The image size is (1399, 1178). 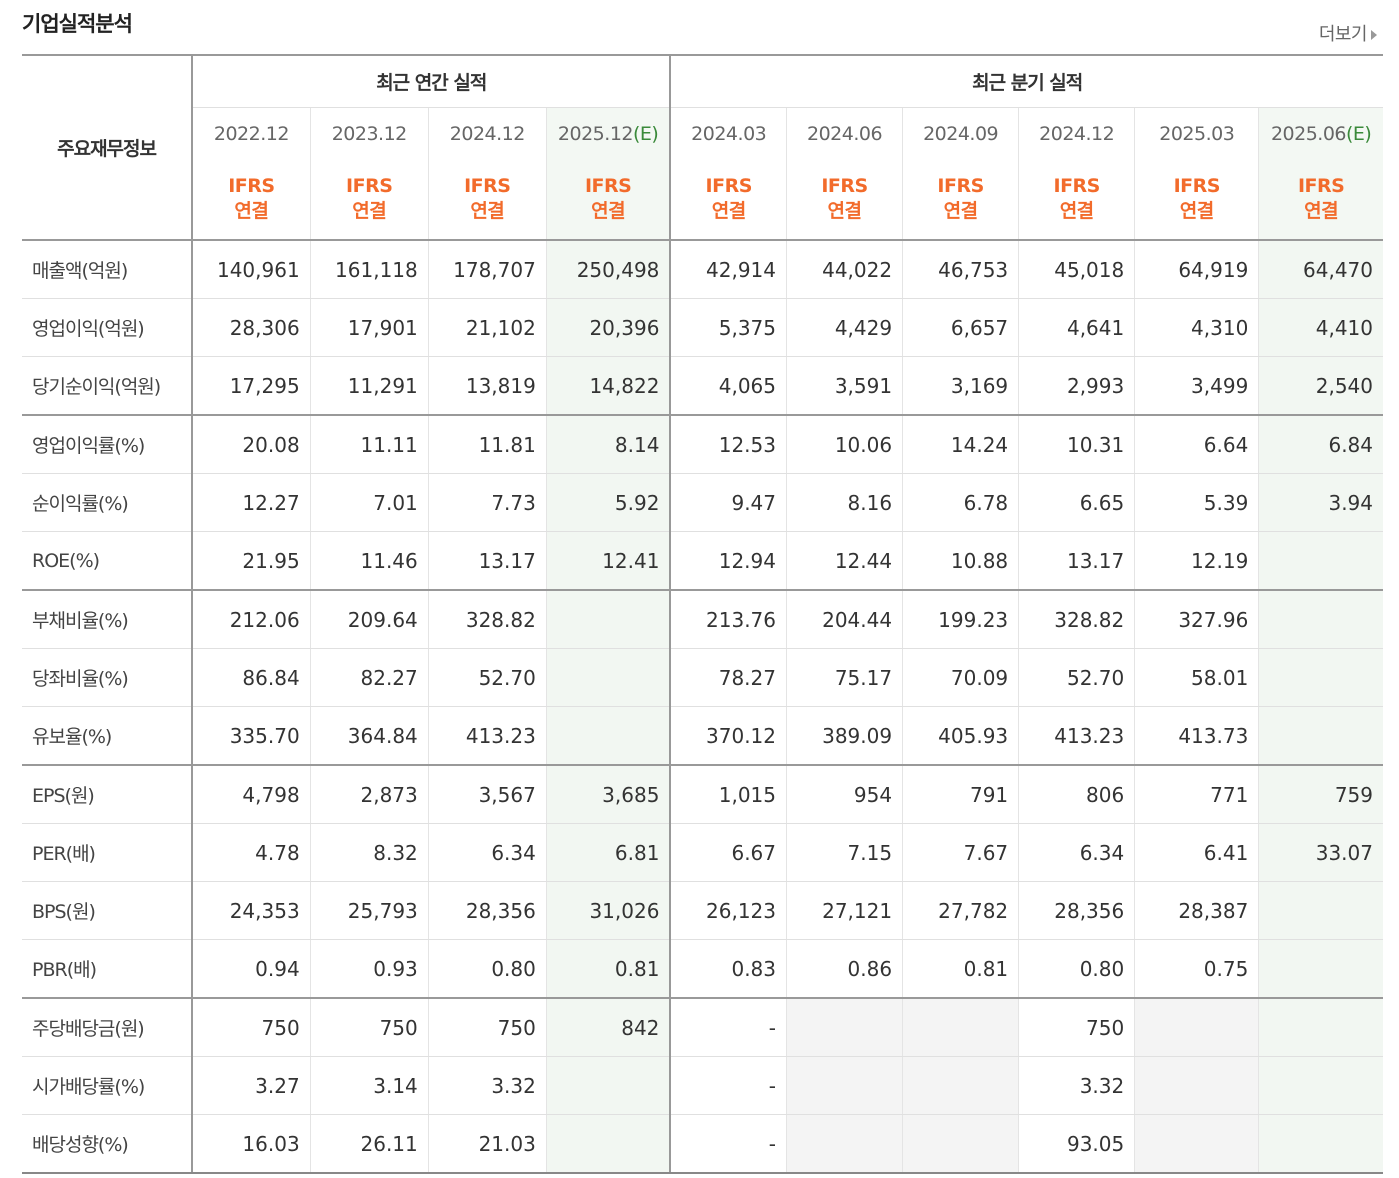 I want to click on row-label: BPS(원), so click(x=108, y=910).